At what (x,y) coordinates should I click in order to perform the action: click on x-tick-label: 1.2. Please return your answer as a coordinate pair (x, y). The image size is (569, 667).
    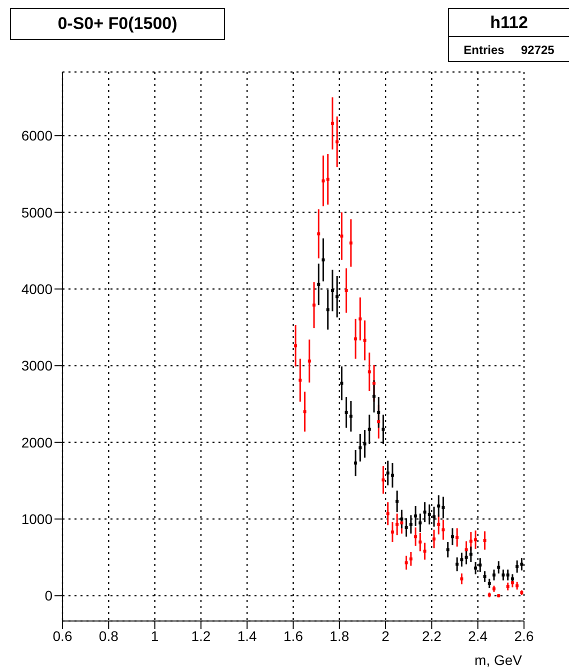
    Looking at the image, I should click on (201, 636).